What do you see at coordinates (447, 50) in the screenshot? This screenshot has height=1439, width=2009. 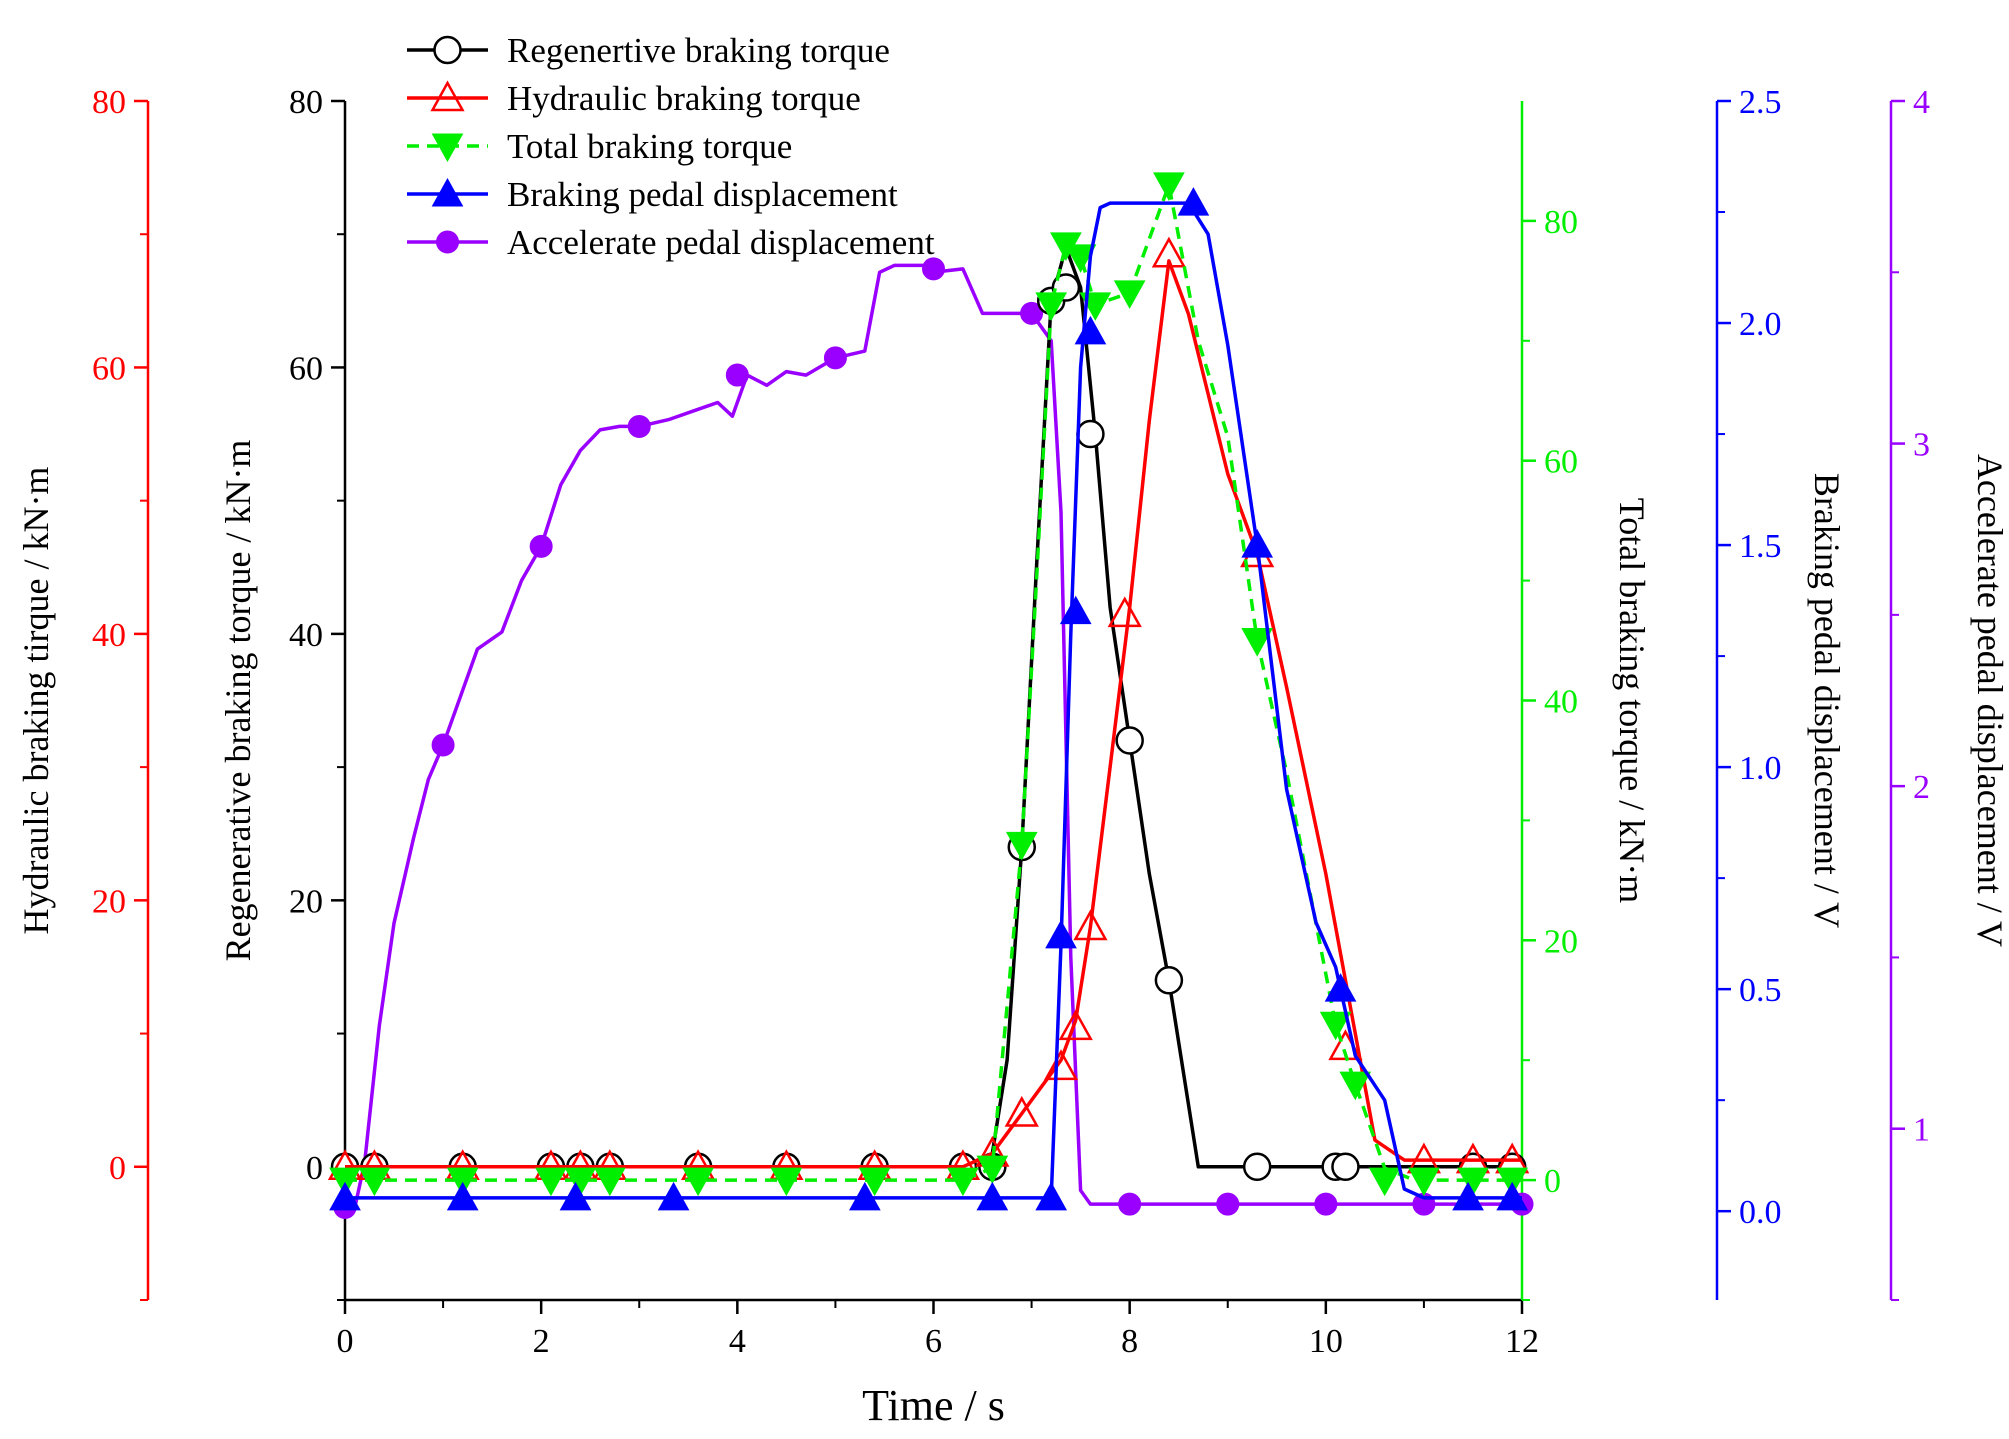 I see `legend-marker-regenertive-braking-torque` at bounding box center [447, 50].